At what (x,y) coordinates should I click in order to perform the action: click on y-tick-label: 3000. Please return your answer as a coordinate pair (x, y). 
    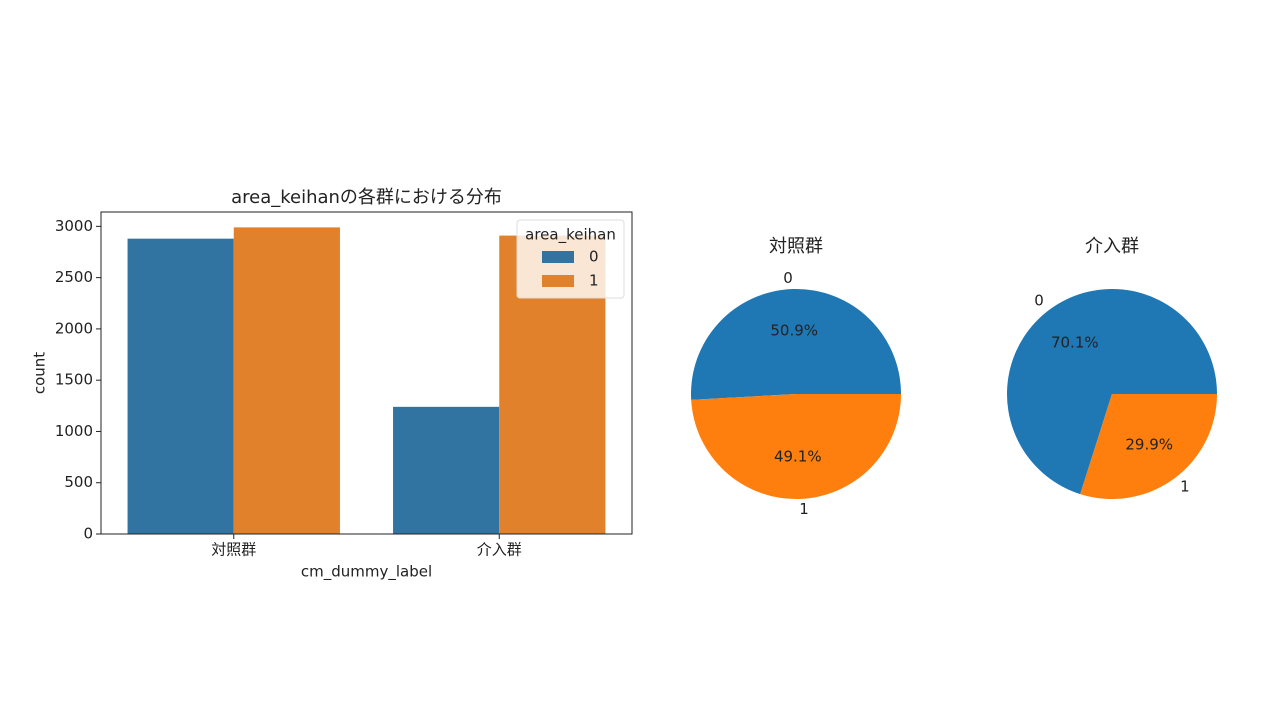
    Looking at the image, I should click on (74, 226).